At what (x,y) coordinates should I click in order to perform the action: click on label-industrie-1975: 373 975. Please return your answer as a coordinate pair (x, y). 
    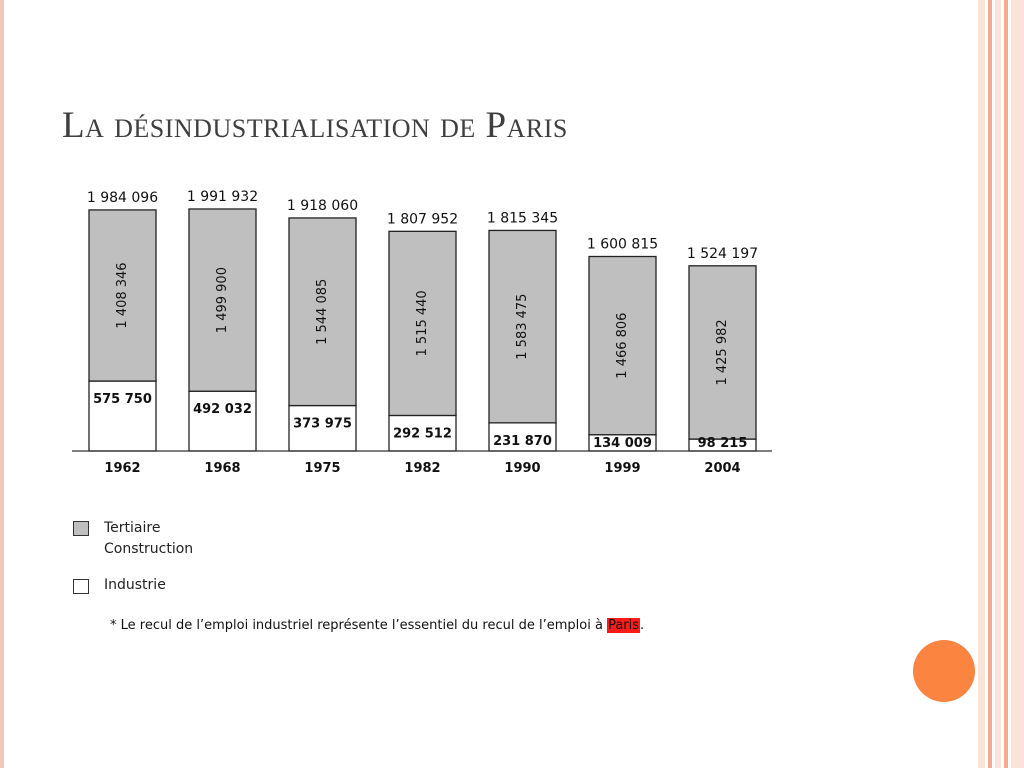
    Looking at the image, I should click on (322, 424).